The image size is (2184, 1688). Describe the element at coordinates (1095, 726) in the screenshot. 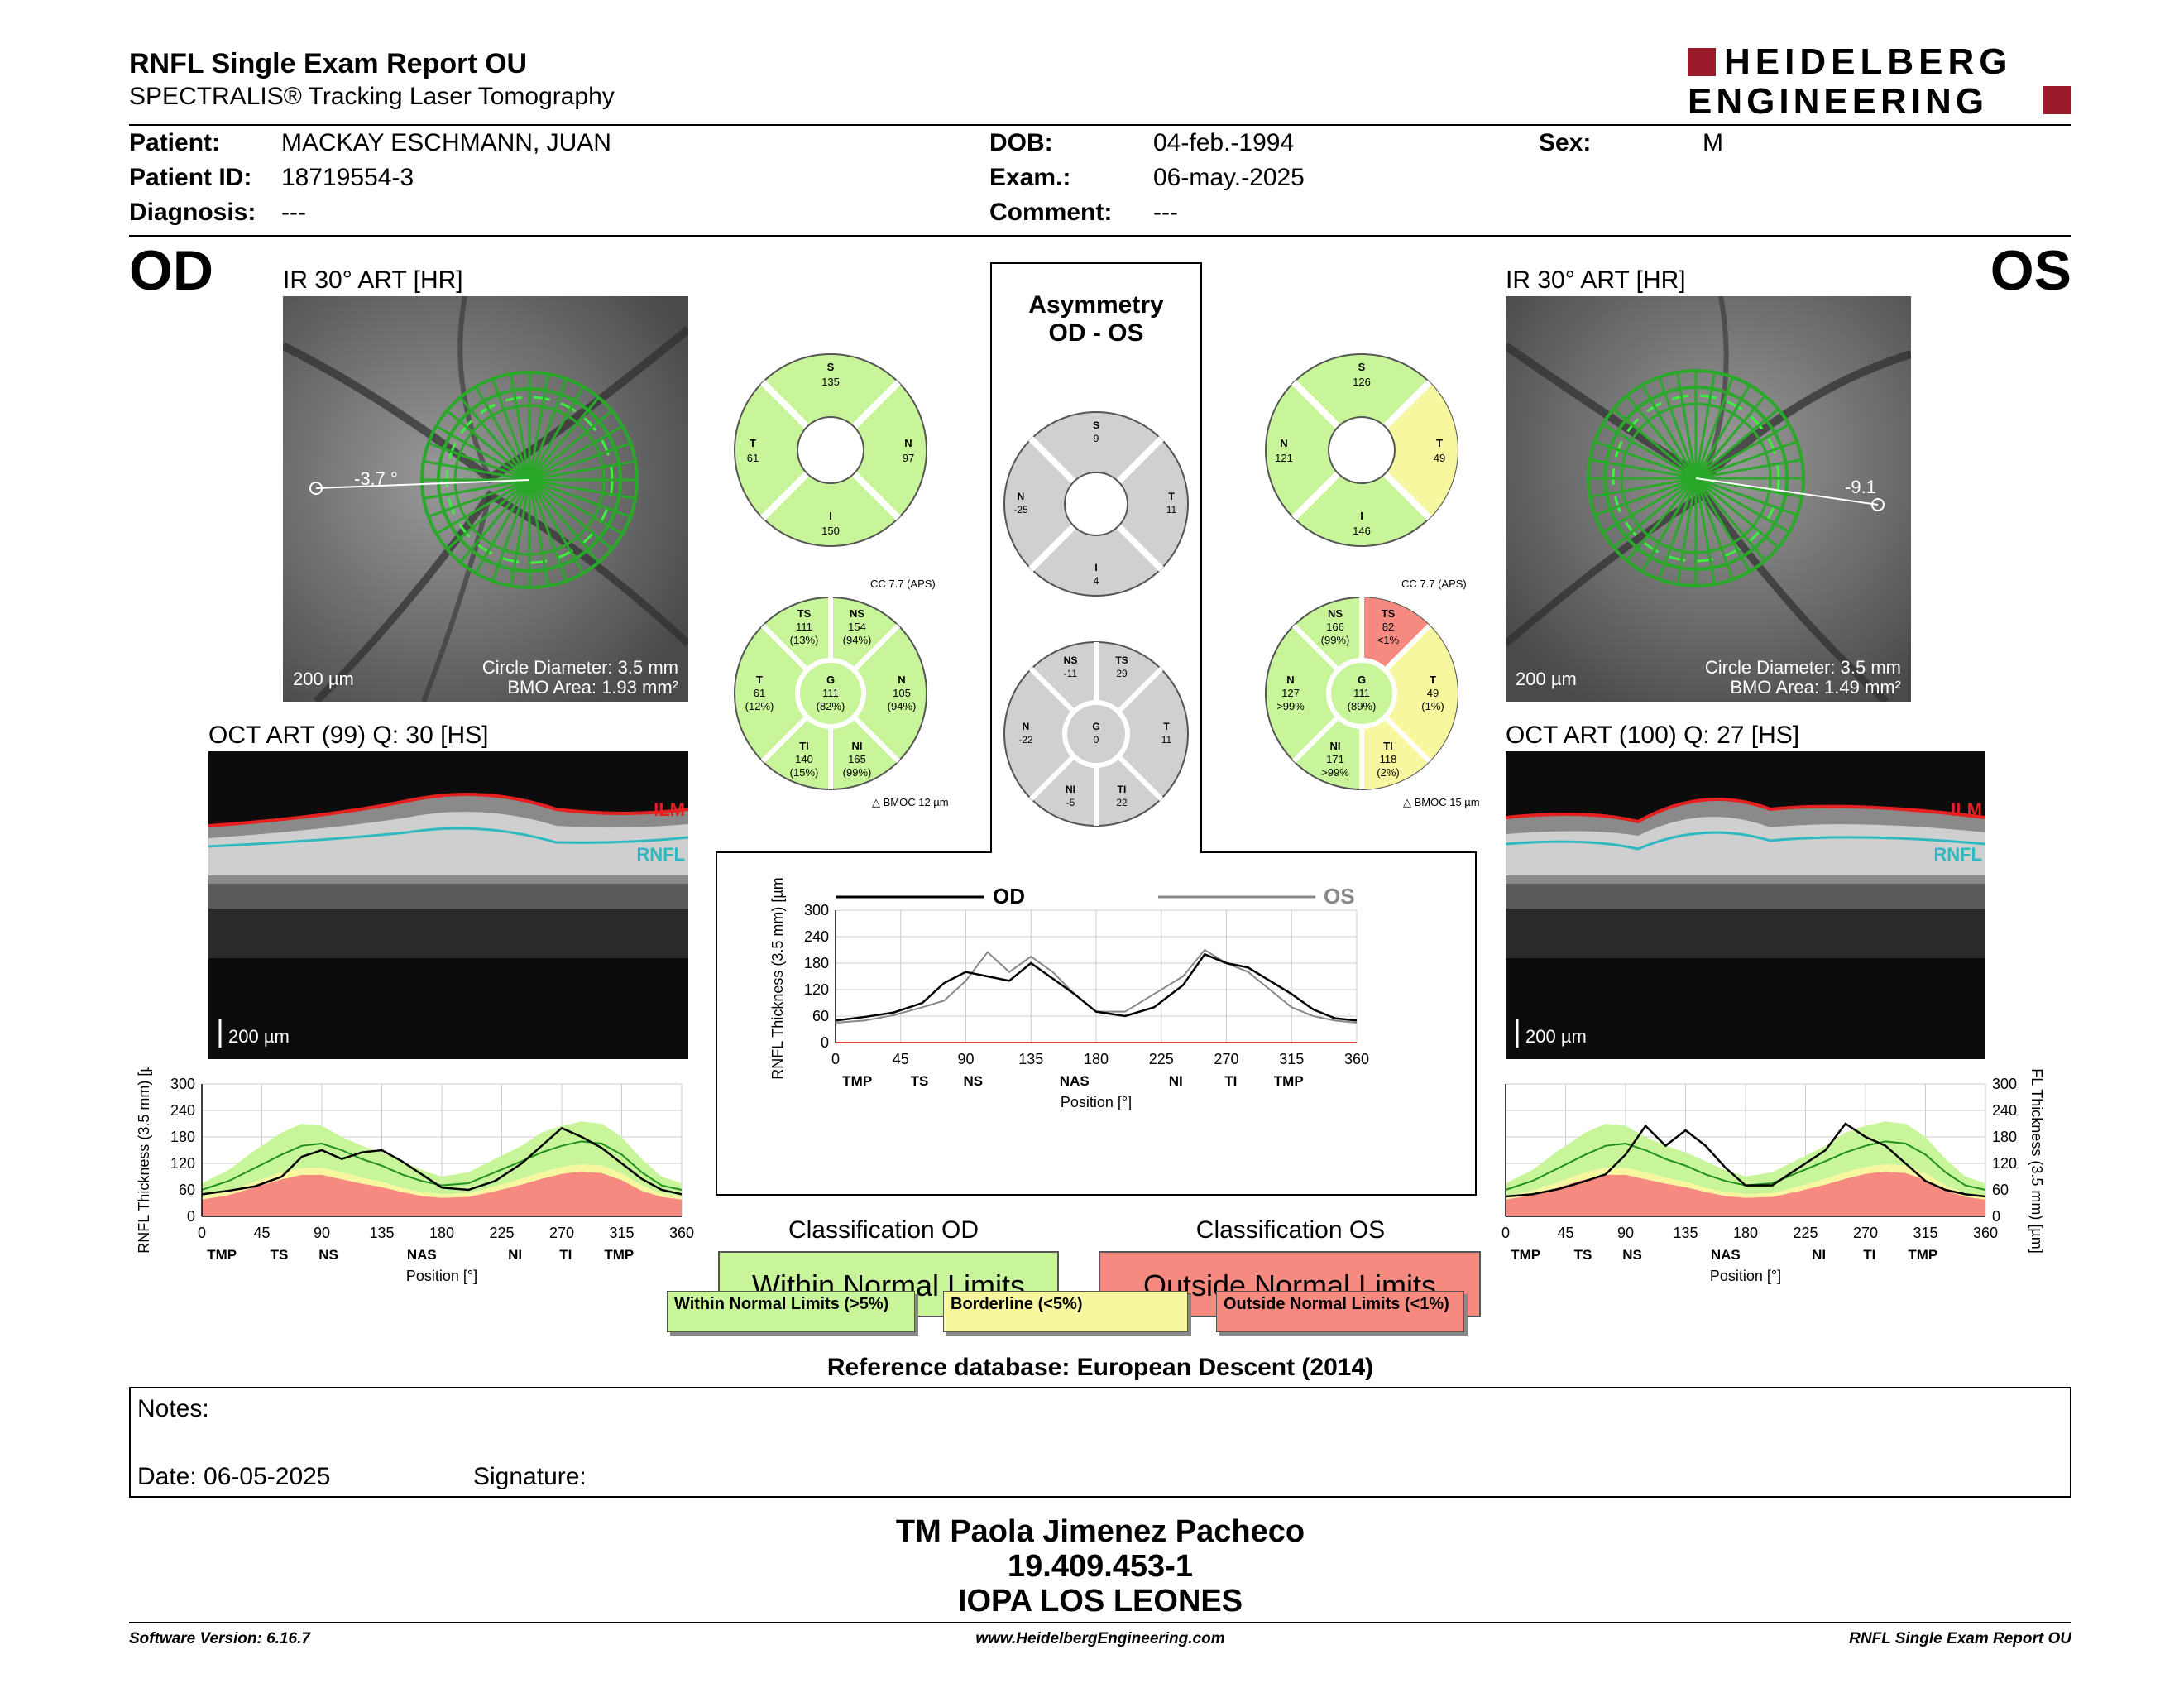

I see `svg-text: G` at that location.